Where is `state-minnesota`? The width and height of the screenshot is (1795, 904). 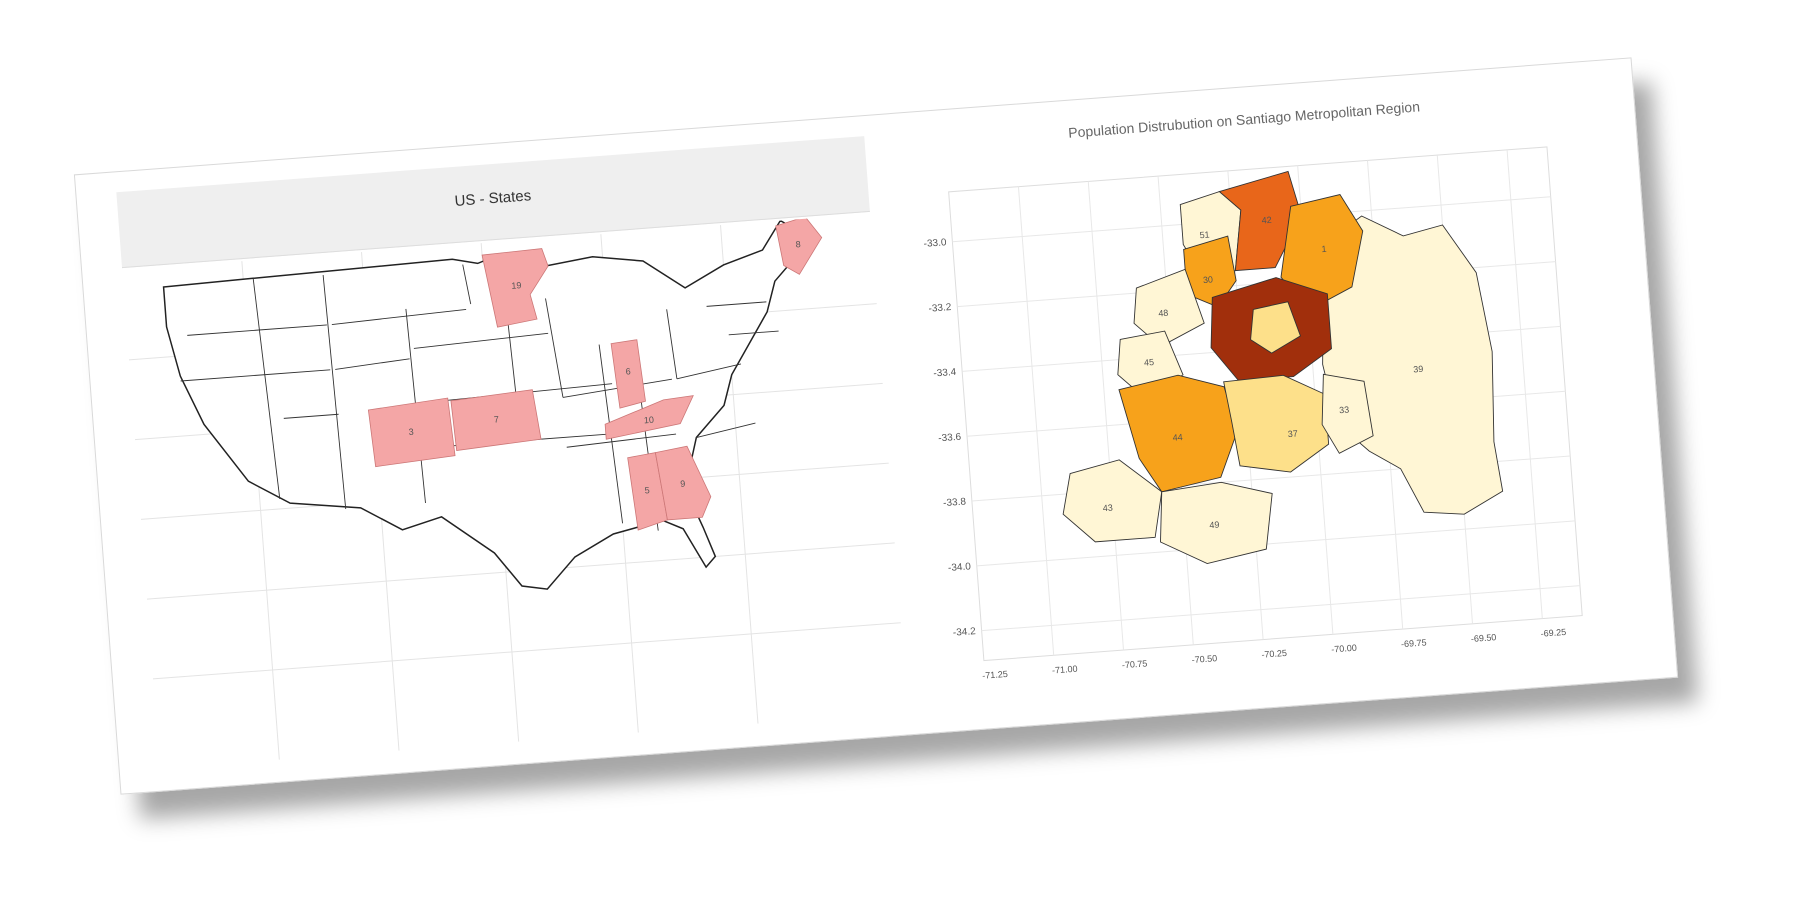
state-minnesota is located at coordinates (516, 288).